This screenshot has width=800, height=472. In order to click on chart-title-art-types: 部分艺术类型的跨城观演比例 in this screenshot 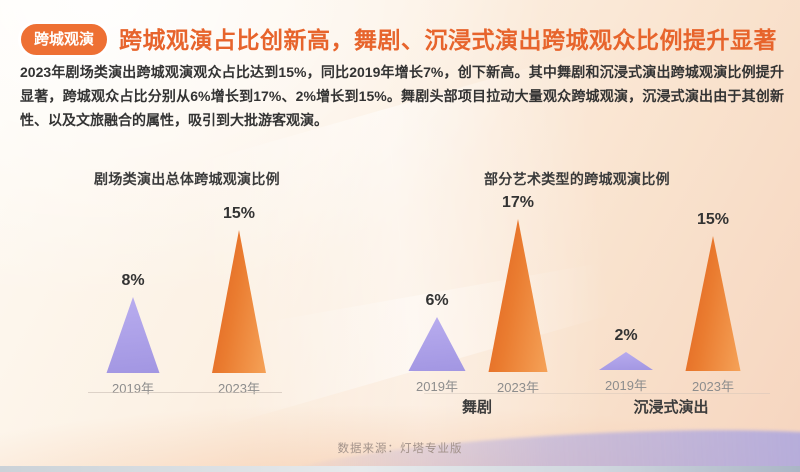, I will do `click(577, 179)`.